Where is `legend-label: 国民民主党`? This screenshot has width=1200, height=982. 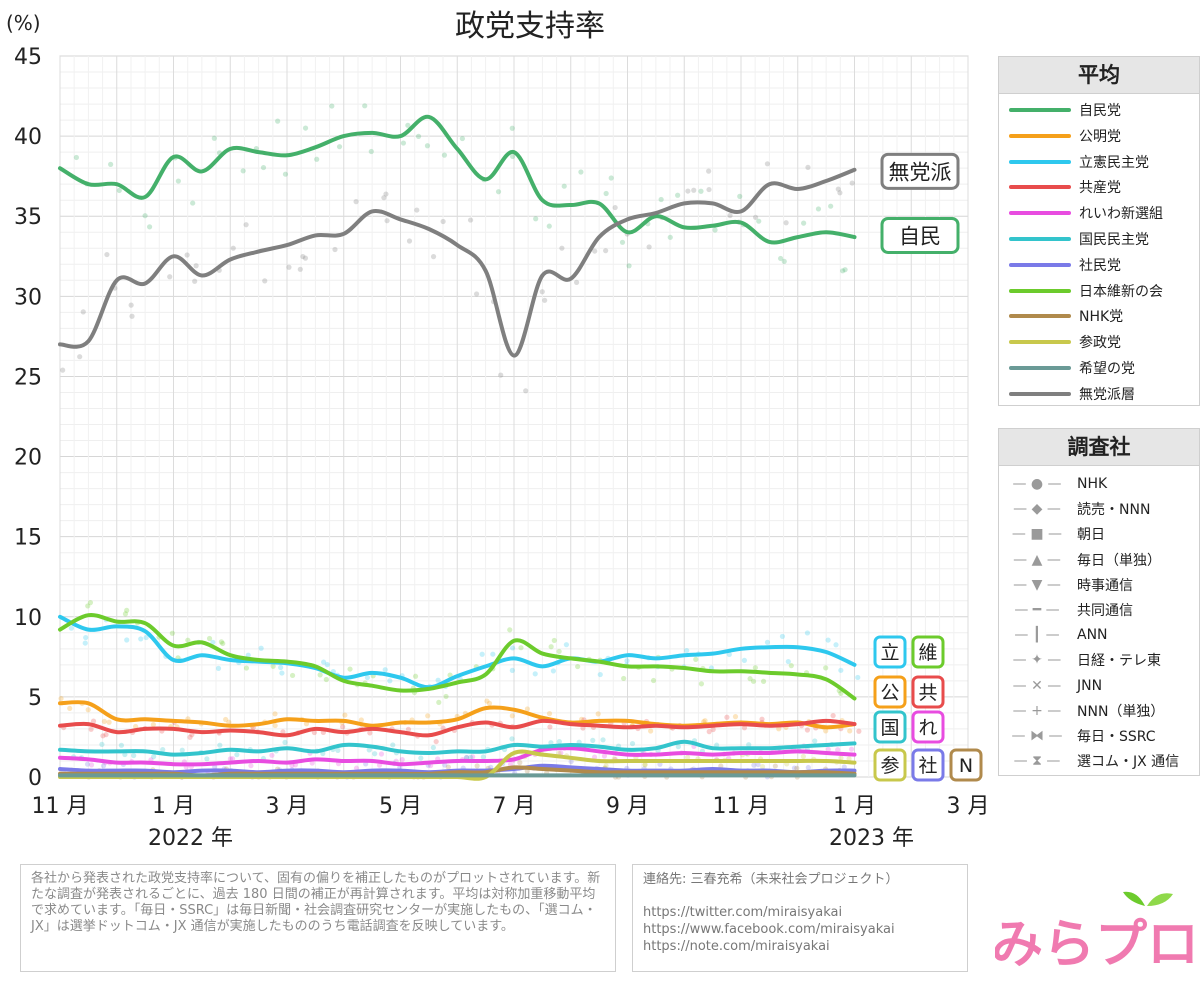
legend-label: 国民民主党 is located at coordinates (1114, 240).